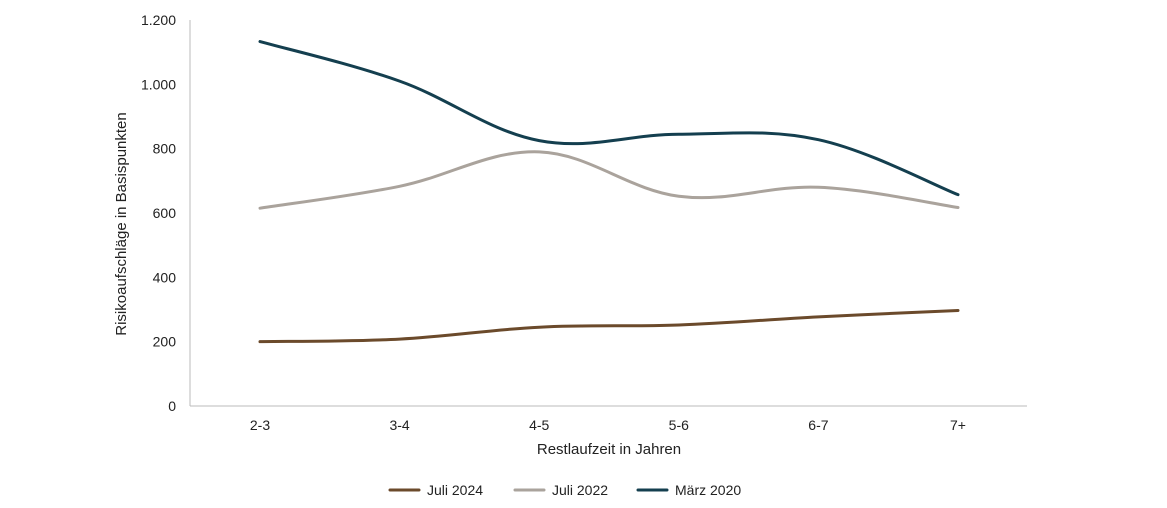 This screenshot has width=1167, height=508. Describe the element at coordinates (818, 425) in the screenshot. I see `x-tick-label: 6-7` at that location.